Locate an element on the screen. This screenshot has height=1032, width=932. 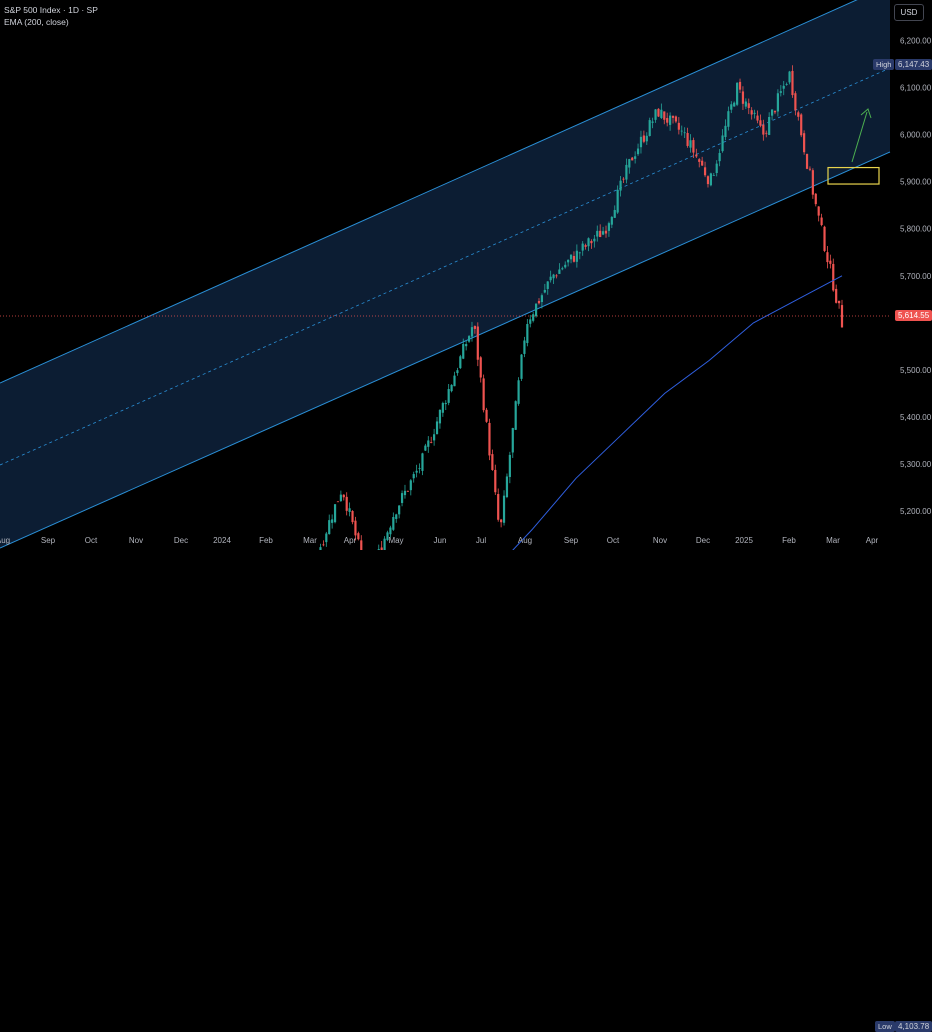
up-arrow-annotation is located at coordinates (861, 135).